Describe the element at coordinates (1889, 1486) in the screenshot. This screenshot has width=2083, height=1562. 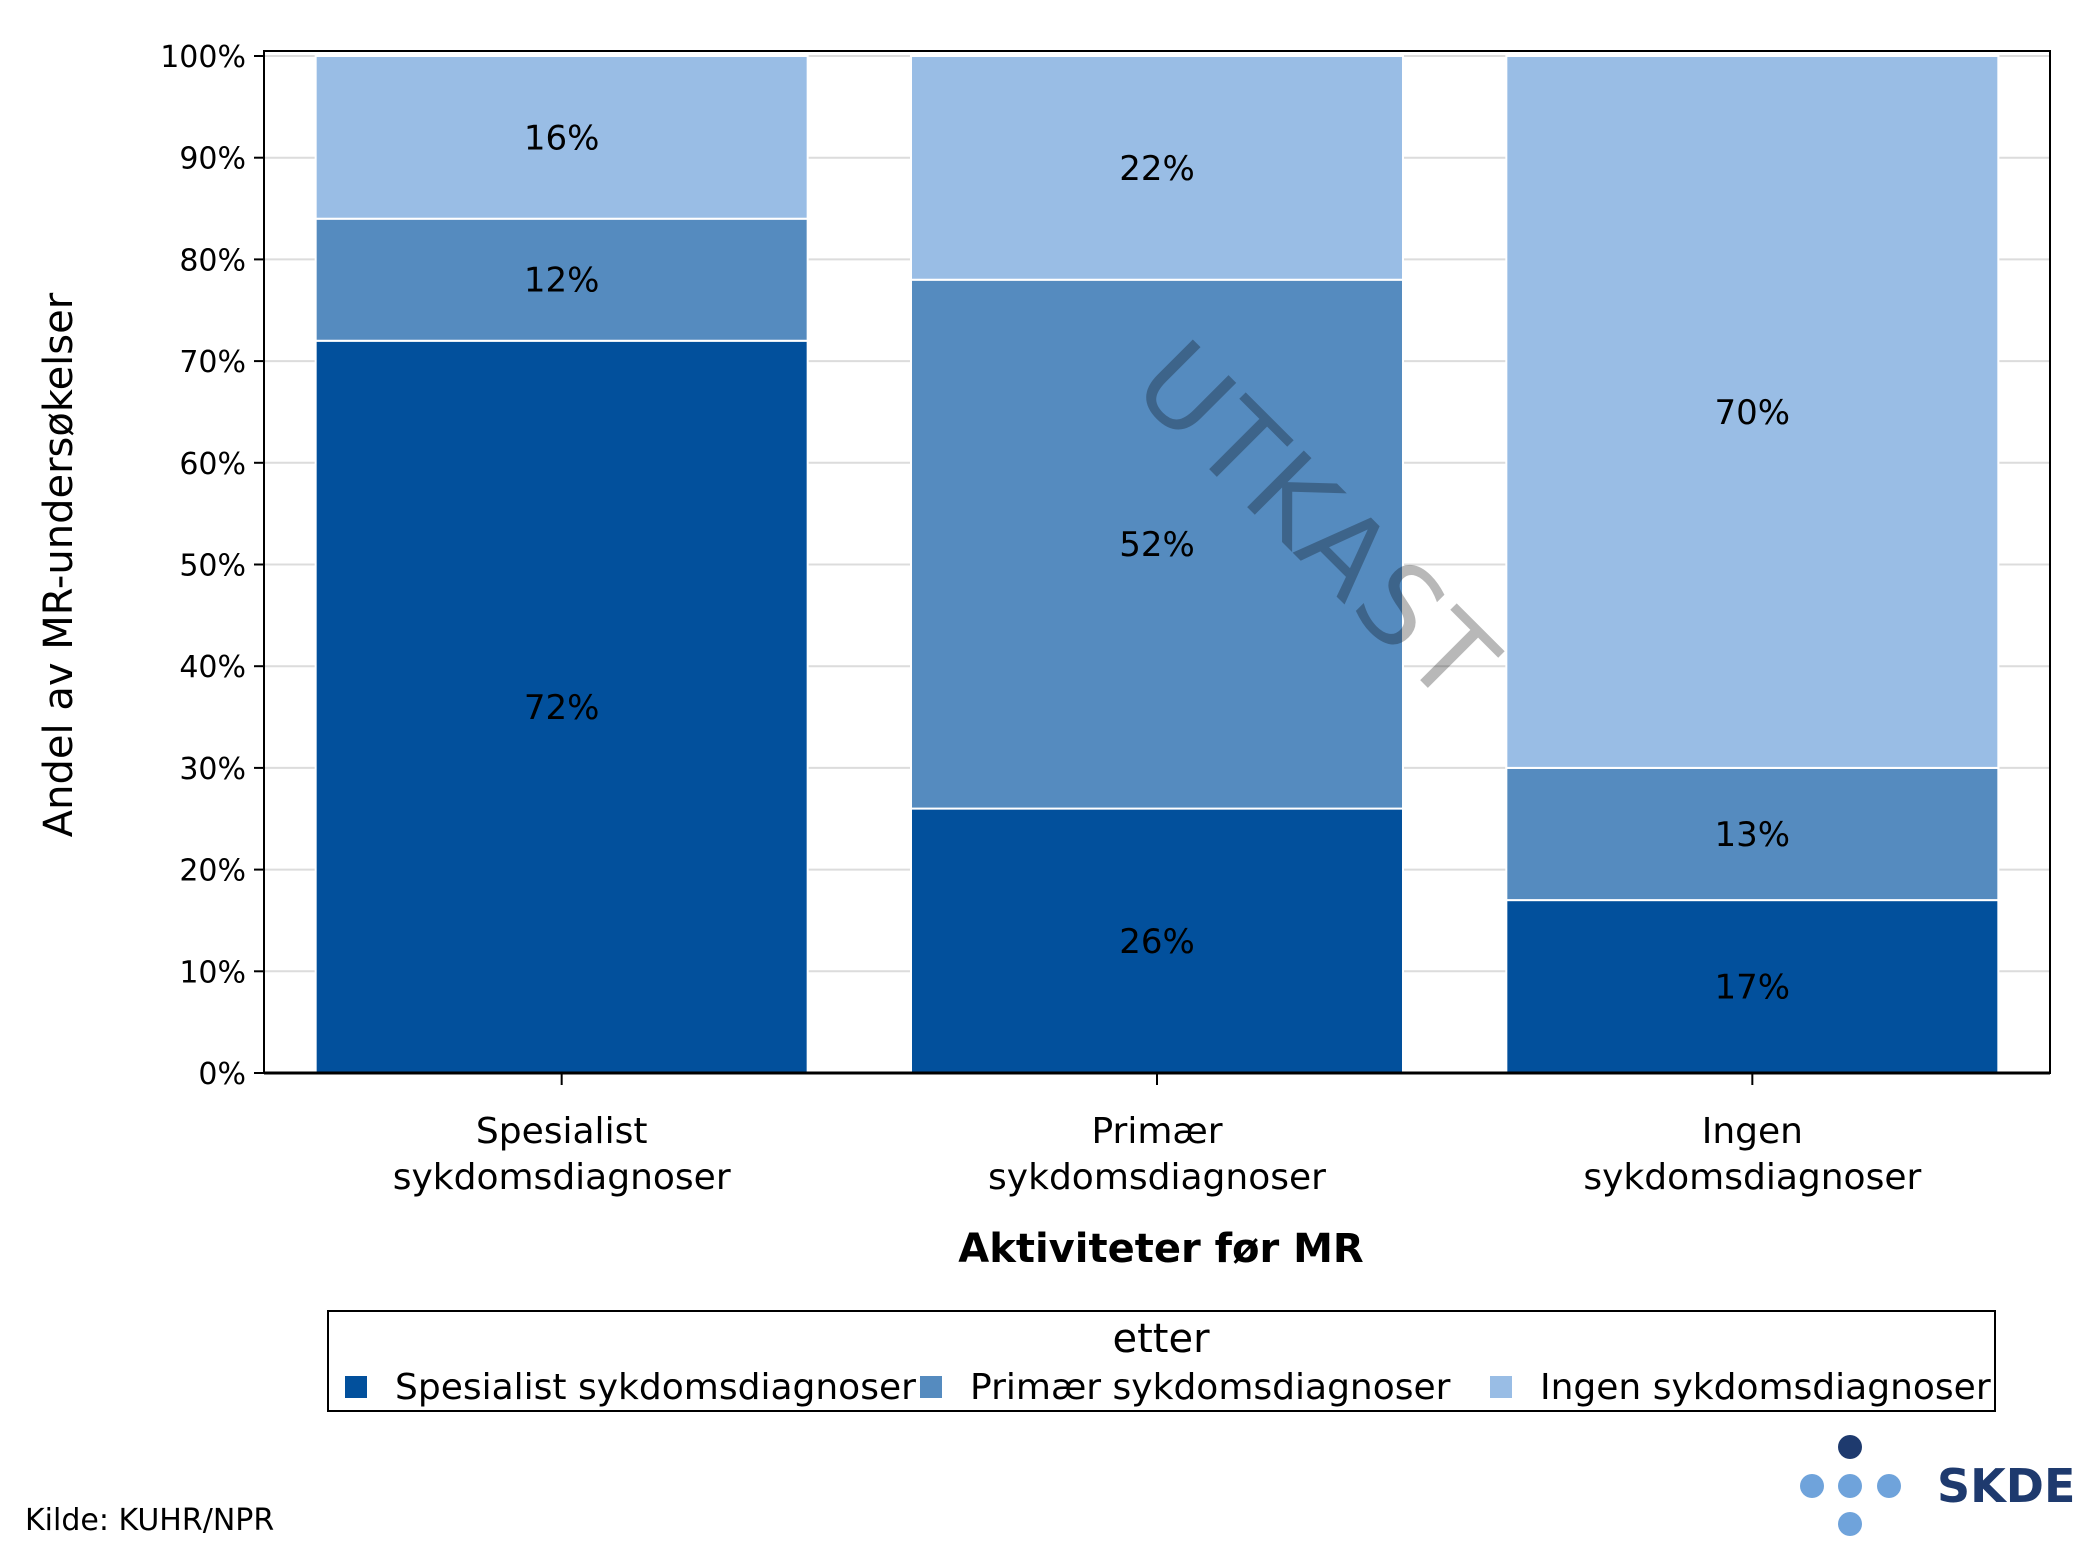
I see `logo-dot-right` at that location.